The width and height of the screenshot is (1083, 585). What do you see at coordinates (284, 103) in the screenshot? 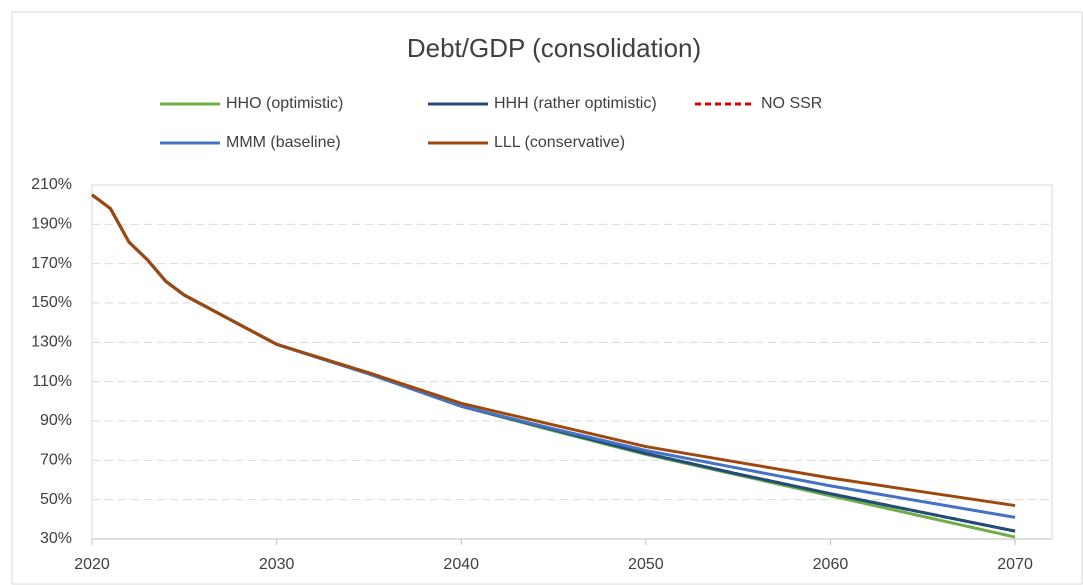
I see `legend-label: HHO (optimistic)` at bounding box center [284, 103].